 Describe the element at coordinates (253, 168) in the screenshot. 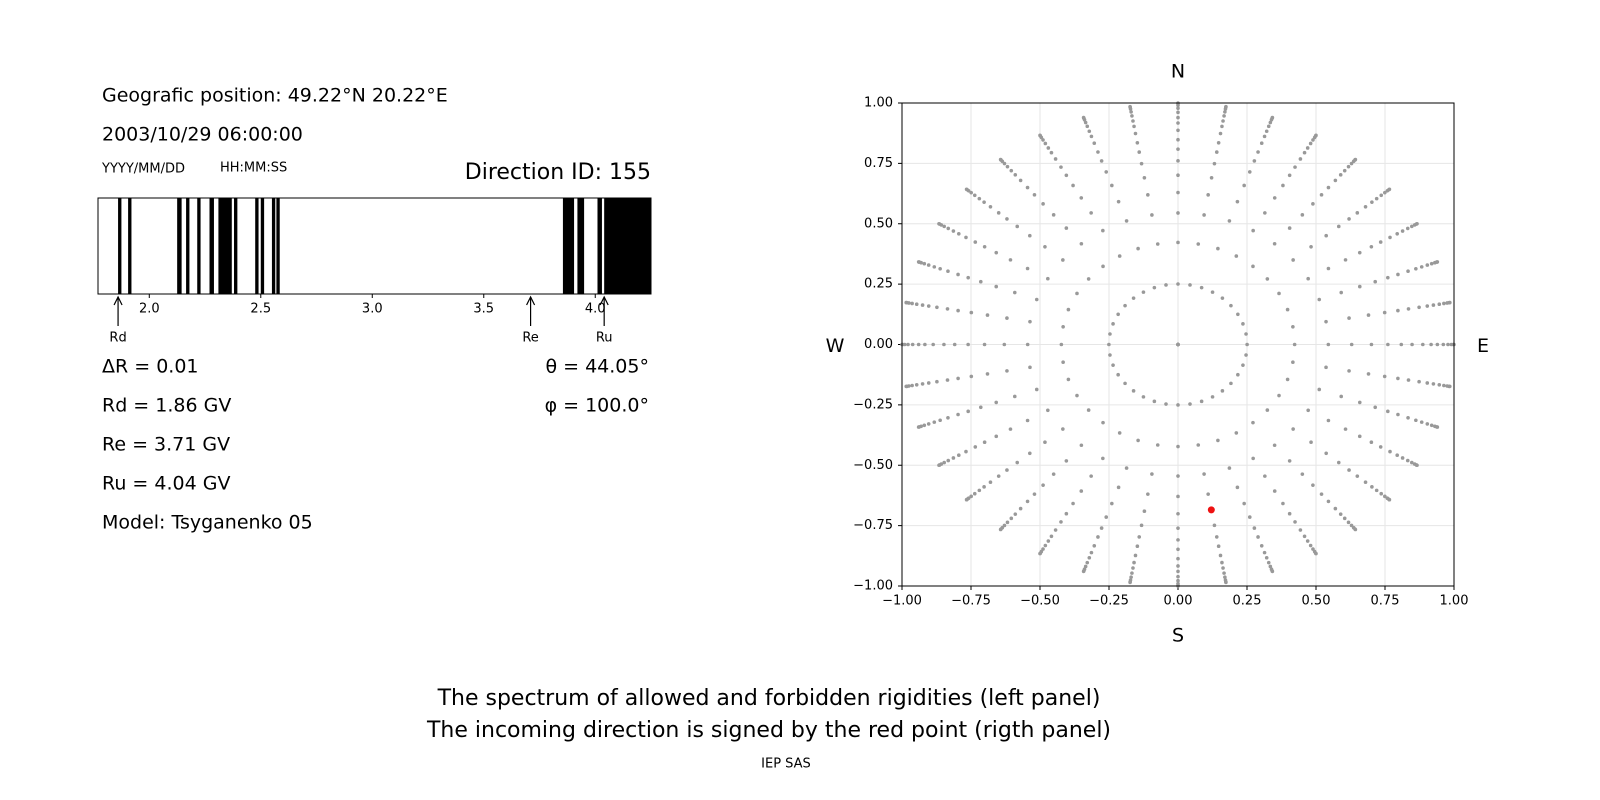

I see `time-format: HH:MM:SS` at that location.